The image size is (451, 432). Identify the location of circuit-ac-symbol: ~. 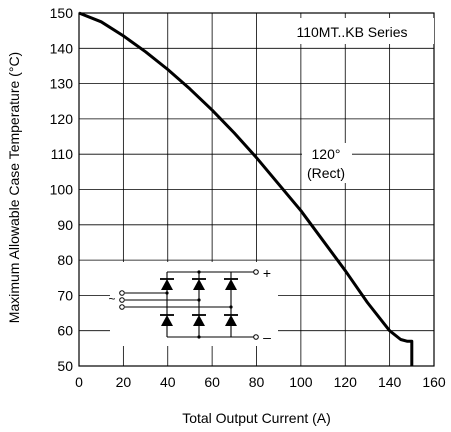
(111, 299).